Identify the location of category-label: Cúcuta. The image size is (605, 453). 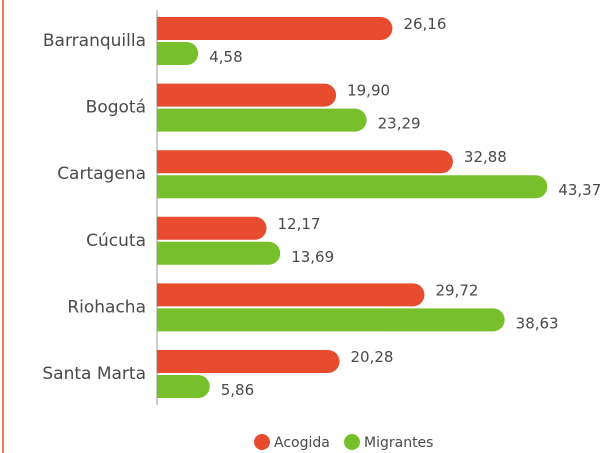
(116, 241).